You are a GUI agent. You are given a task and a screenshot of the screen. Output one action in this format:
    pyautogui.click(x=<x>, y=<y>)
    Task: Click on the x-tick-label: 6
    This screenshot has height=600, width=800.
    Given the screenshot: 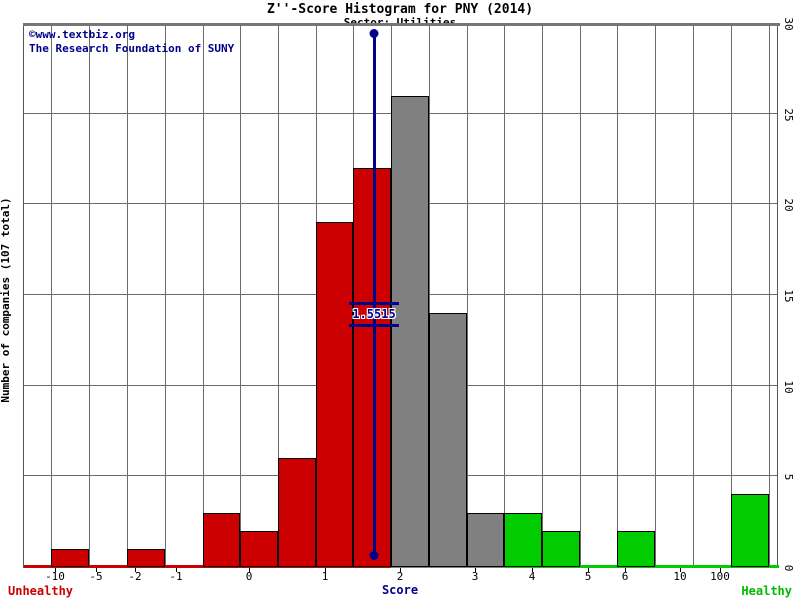 What is the action you would take?
    pyautogui.click(x=625, y=576)
    